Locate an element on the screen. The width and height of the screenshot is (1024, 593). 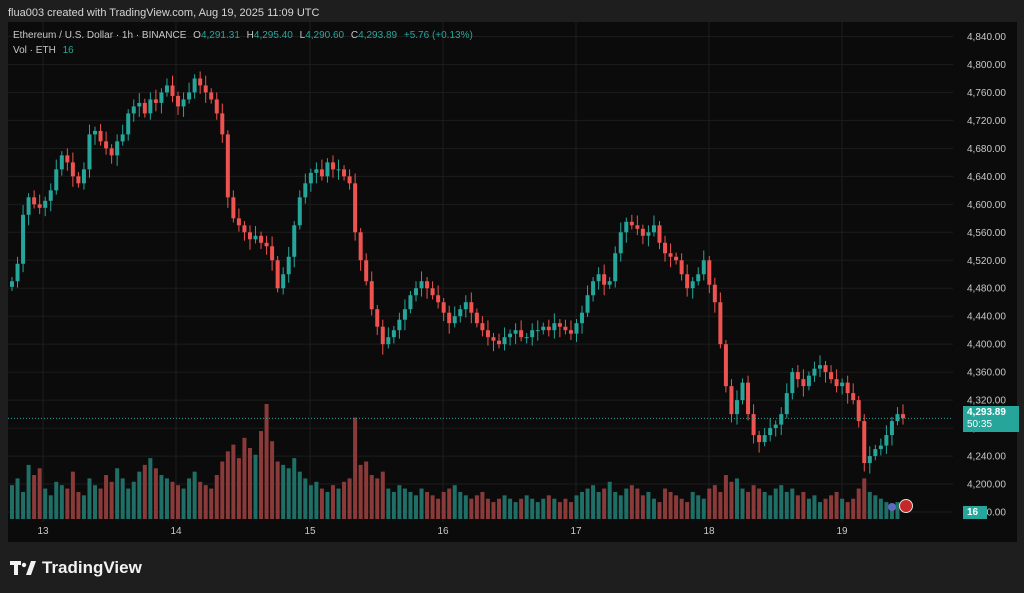
change-value: +5.76 (+0.13%) is located at coordinates (438, 35).